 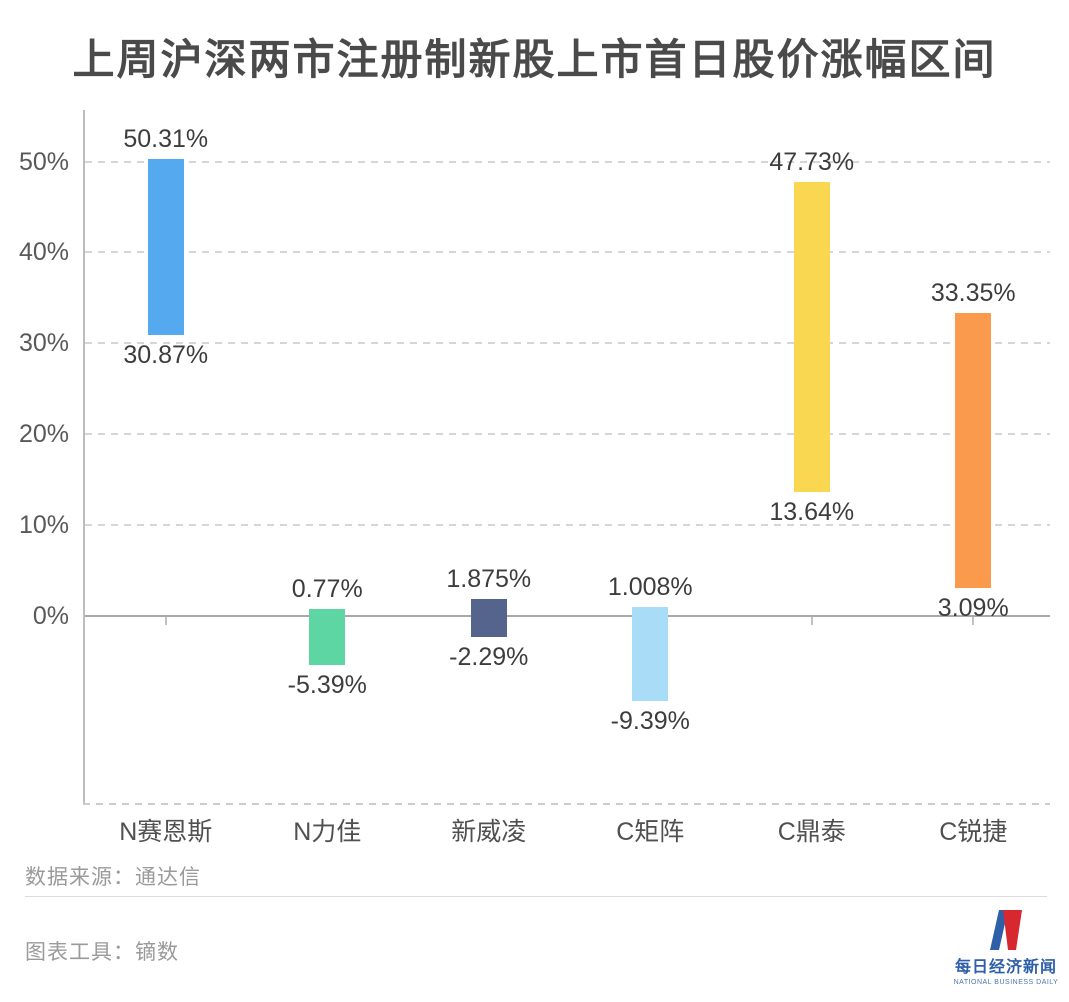 I want to click on chart-title: 上周沪深两市注册制新股上市首日股价涨幅区间, so click(x=534, y=59).